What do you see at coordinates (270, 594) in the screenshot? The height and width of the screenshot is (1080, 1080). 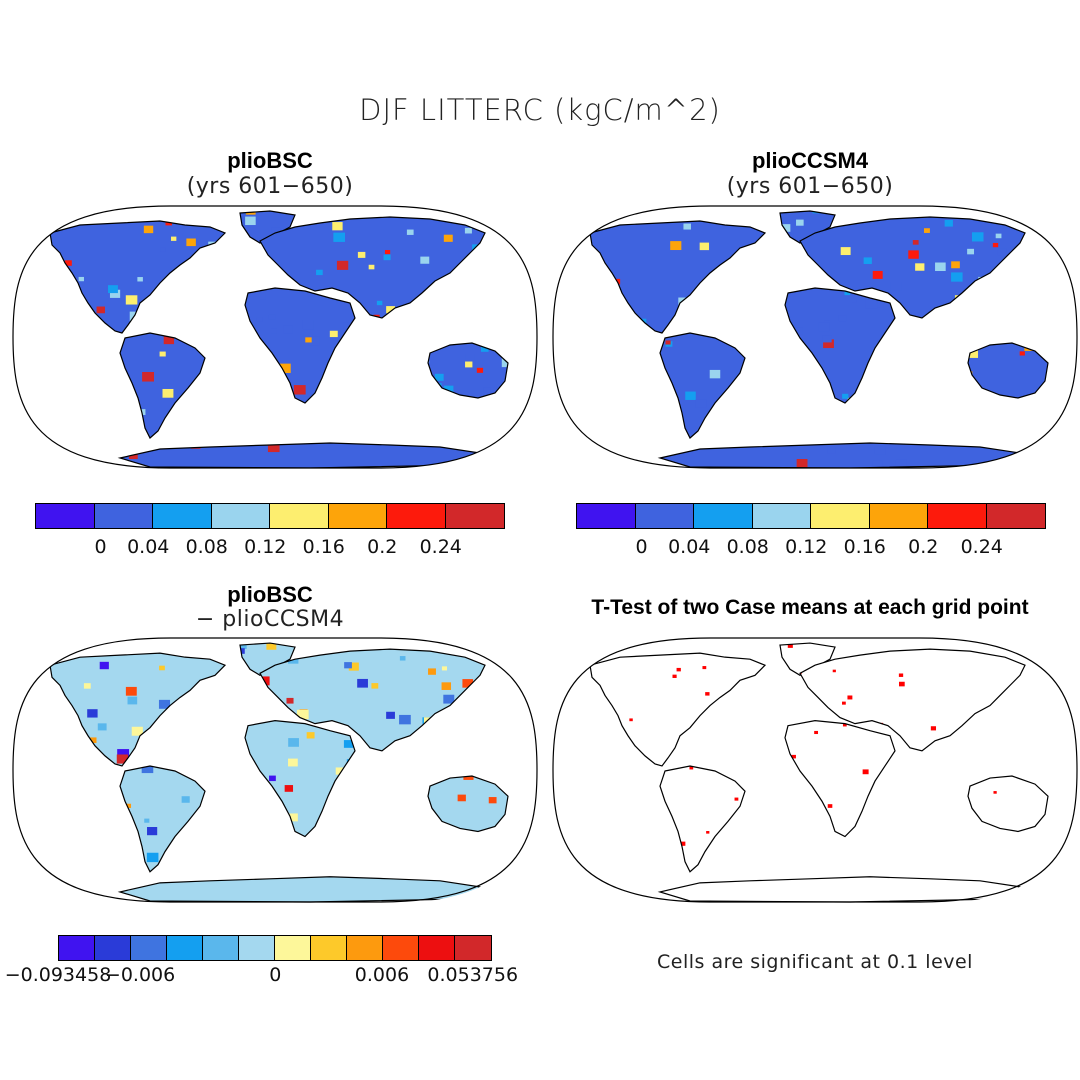 I see `panel-3-title: plioBSC` at bounding box center [270, 594].